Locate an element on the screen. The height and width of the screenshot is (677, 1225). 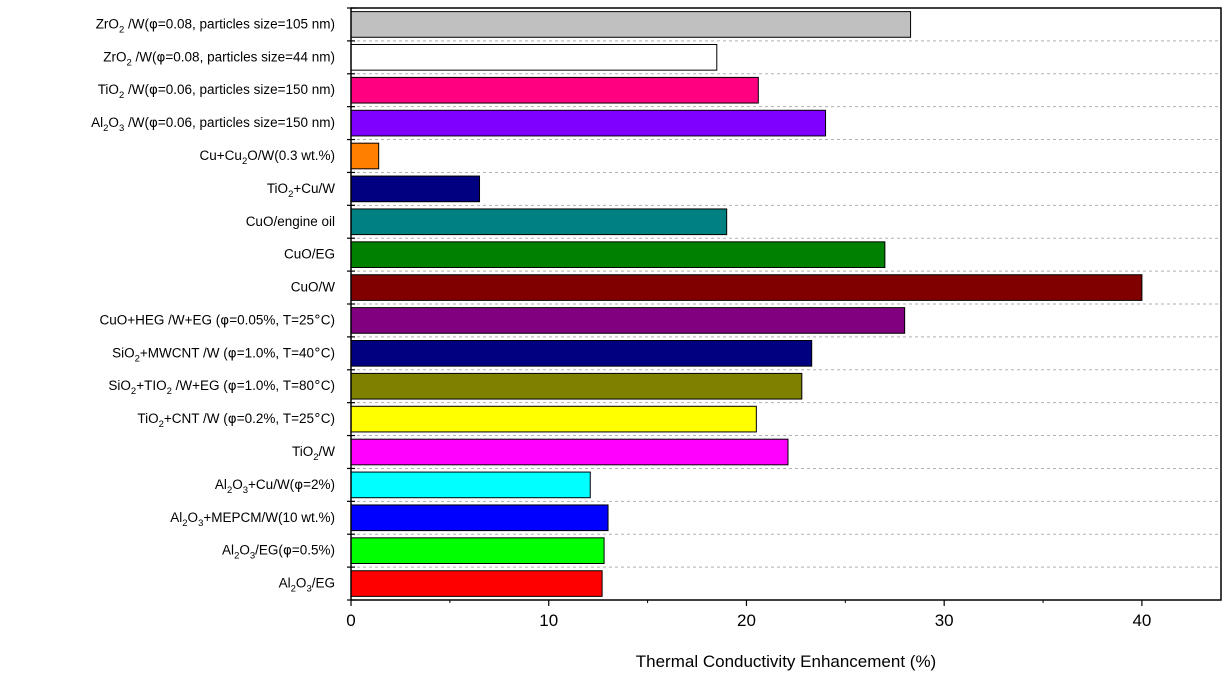
category-label: Al2O3 /W(φ=0.06, particles size=150 nm) is located at coordinates (213, 124).